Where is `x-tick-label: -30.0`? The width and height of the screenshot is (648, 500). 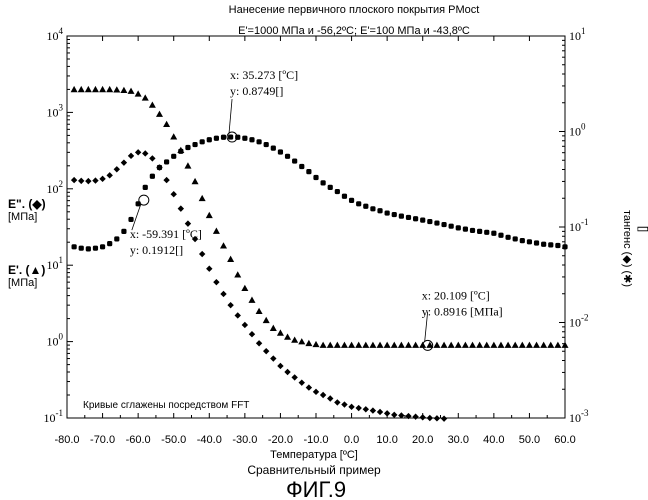
x-tick-label: -30.0 is located at coordinates (244, 440).